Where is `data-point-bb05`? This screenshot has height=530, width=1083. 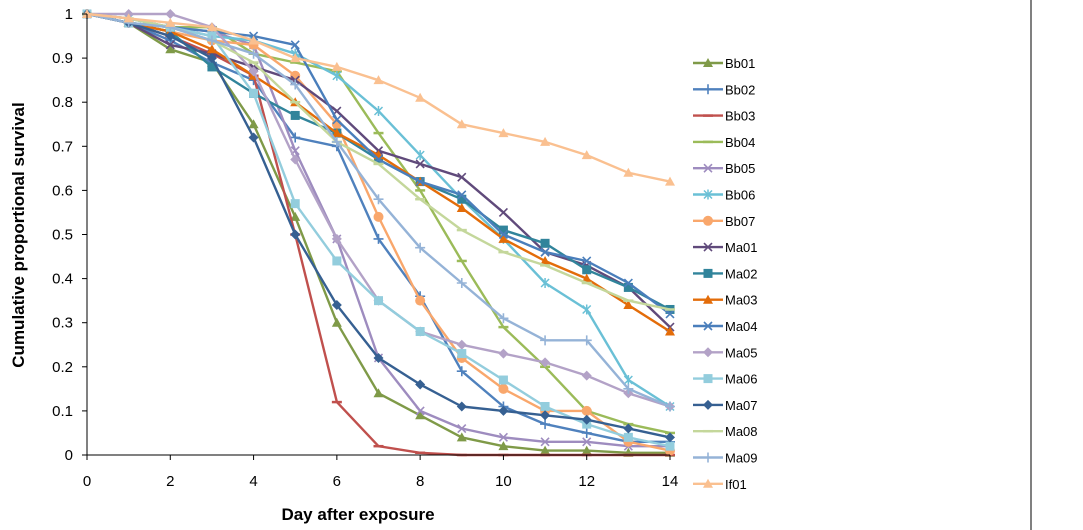
data-point-bb05 is located at coordinates (462, 428).